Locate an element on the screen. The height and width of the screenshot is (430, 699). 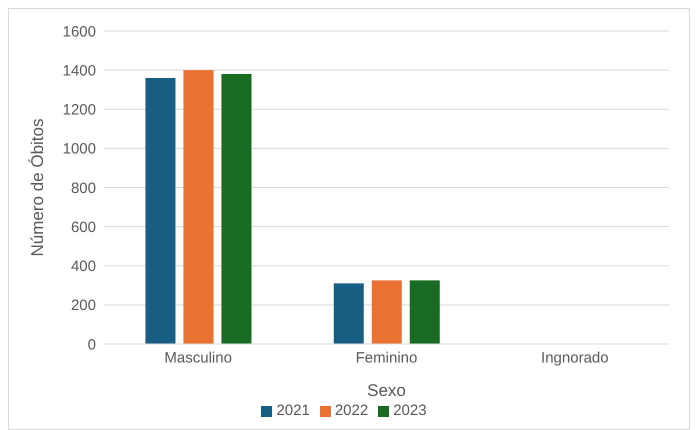
y-tick-label: 0 is located at coordinates (92, 345).